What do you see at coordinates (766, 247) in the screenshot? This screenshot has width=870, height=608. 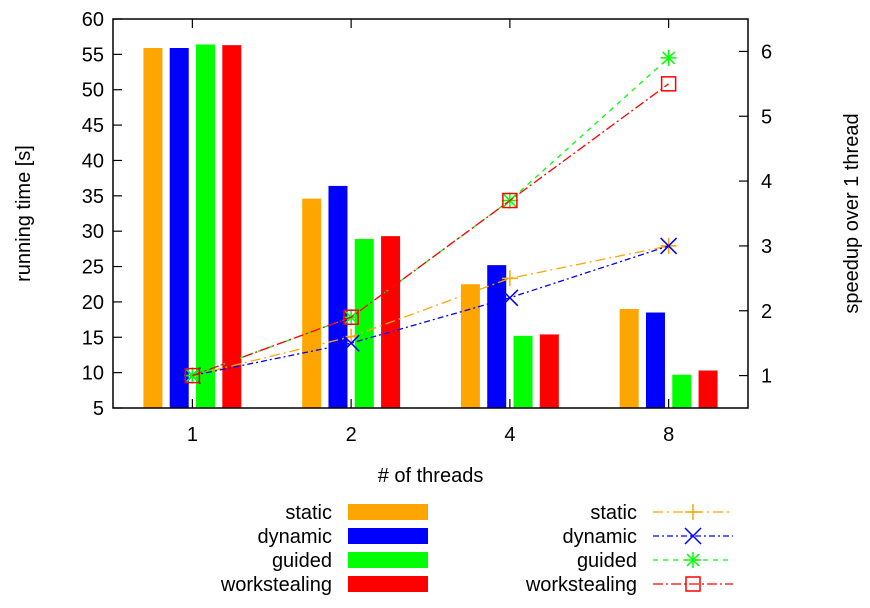 I see `y2-tick-label: 3` at bounding box center [766, 247].